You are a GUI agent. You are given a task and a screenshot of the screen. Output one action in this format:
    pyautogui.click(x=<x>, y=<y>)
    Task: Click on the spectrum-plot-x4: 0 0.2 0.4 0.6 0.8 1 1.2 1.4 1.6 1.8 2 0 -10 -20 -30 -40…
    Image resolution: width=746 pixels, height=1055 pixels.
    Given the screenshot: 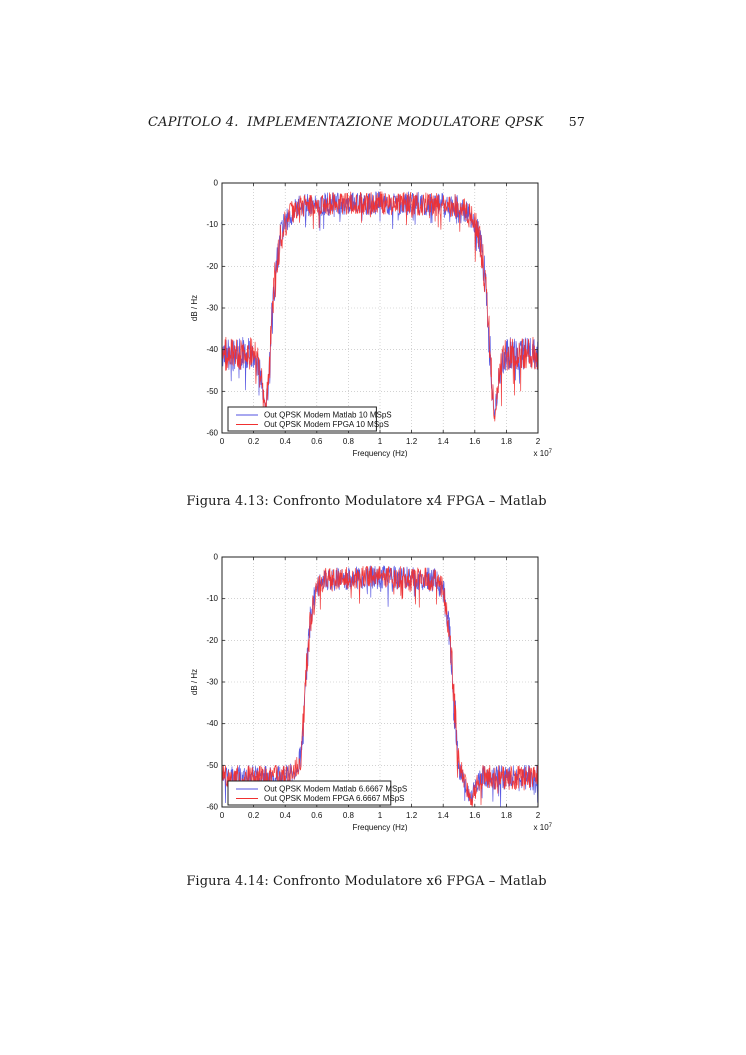 What is the action you would take?
    pyautogui.click(x=371, y=319)
    